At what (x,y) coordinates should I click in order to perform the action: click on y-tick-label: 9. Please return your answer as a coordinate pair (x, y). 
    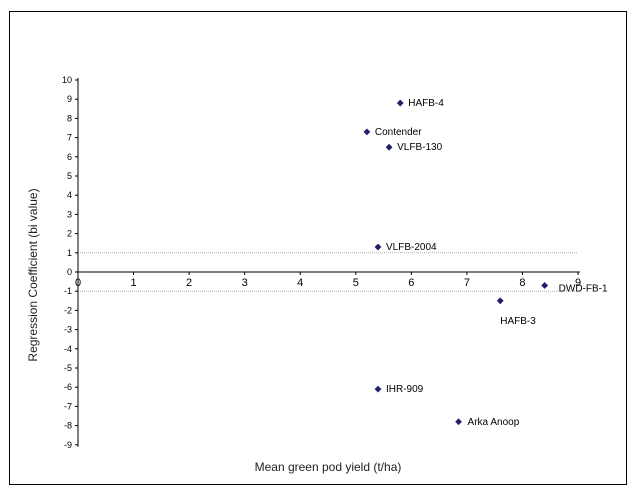
    Looking at the image, I should click on (69, 99).